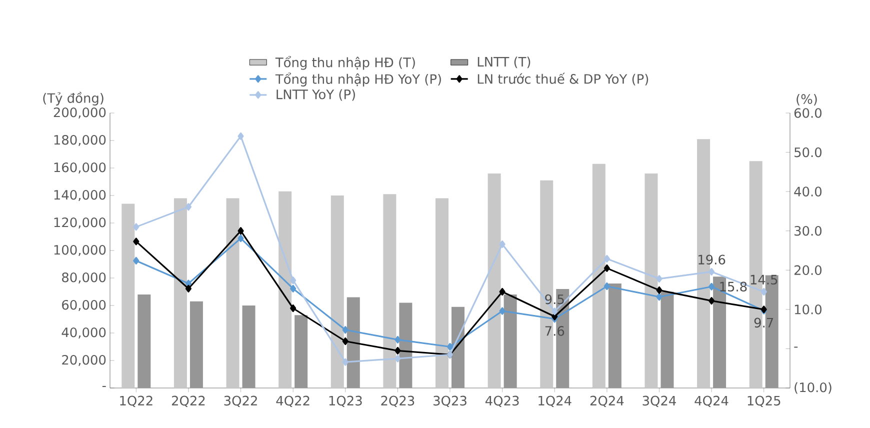  What do you see at coordinates (84, 333) in the screenshot?
I see `y-tick-label: 40,000` at bounding box center [84, 333].